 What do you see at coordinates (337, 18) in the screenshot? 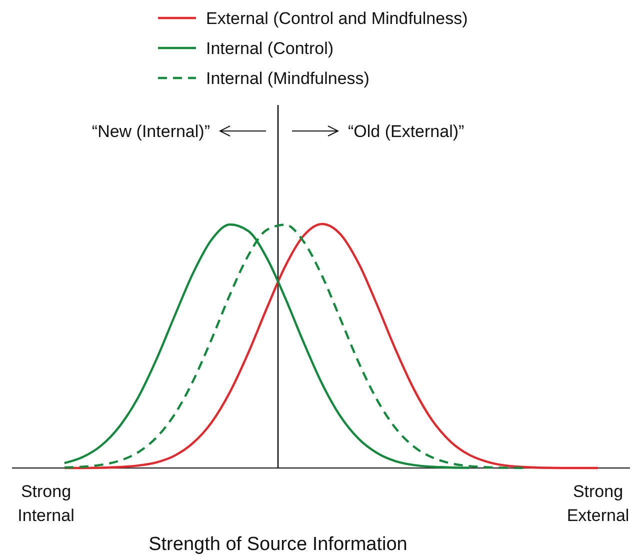
I see `legend-label: External (Control and Mindfulness)` at bounding box center [337, 18].